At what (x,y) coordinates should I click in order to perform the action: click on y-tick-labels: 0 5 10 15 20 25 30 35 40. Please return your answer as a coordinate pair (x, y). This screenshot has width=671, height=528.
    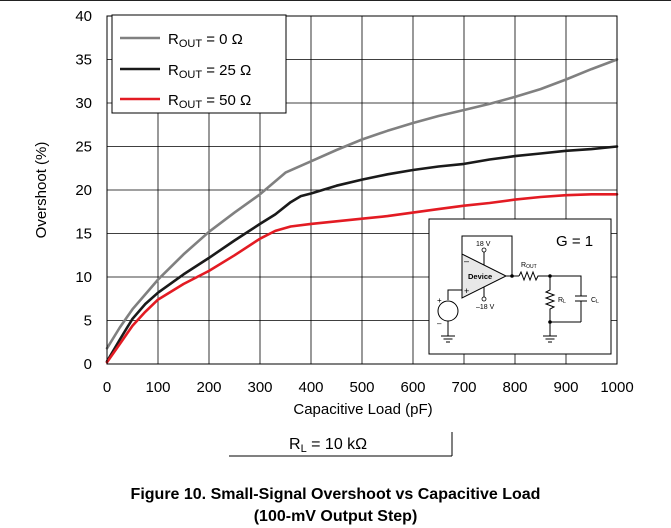
    Looking at the image, I should click on (83, 190).